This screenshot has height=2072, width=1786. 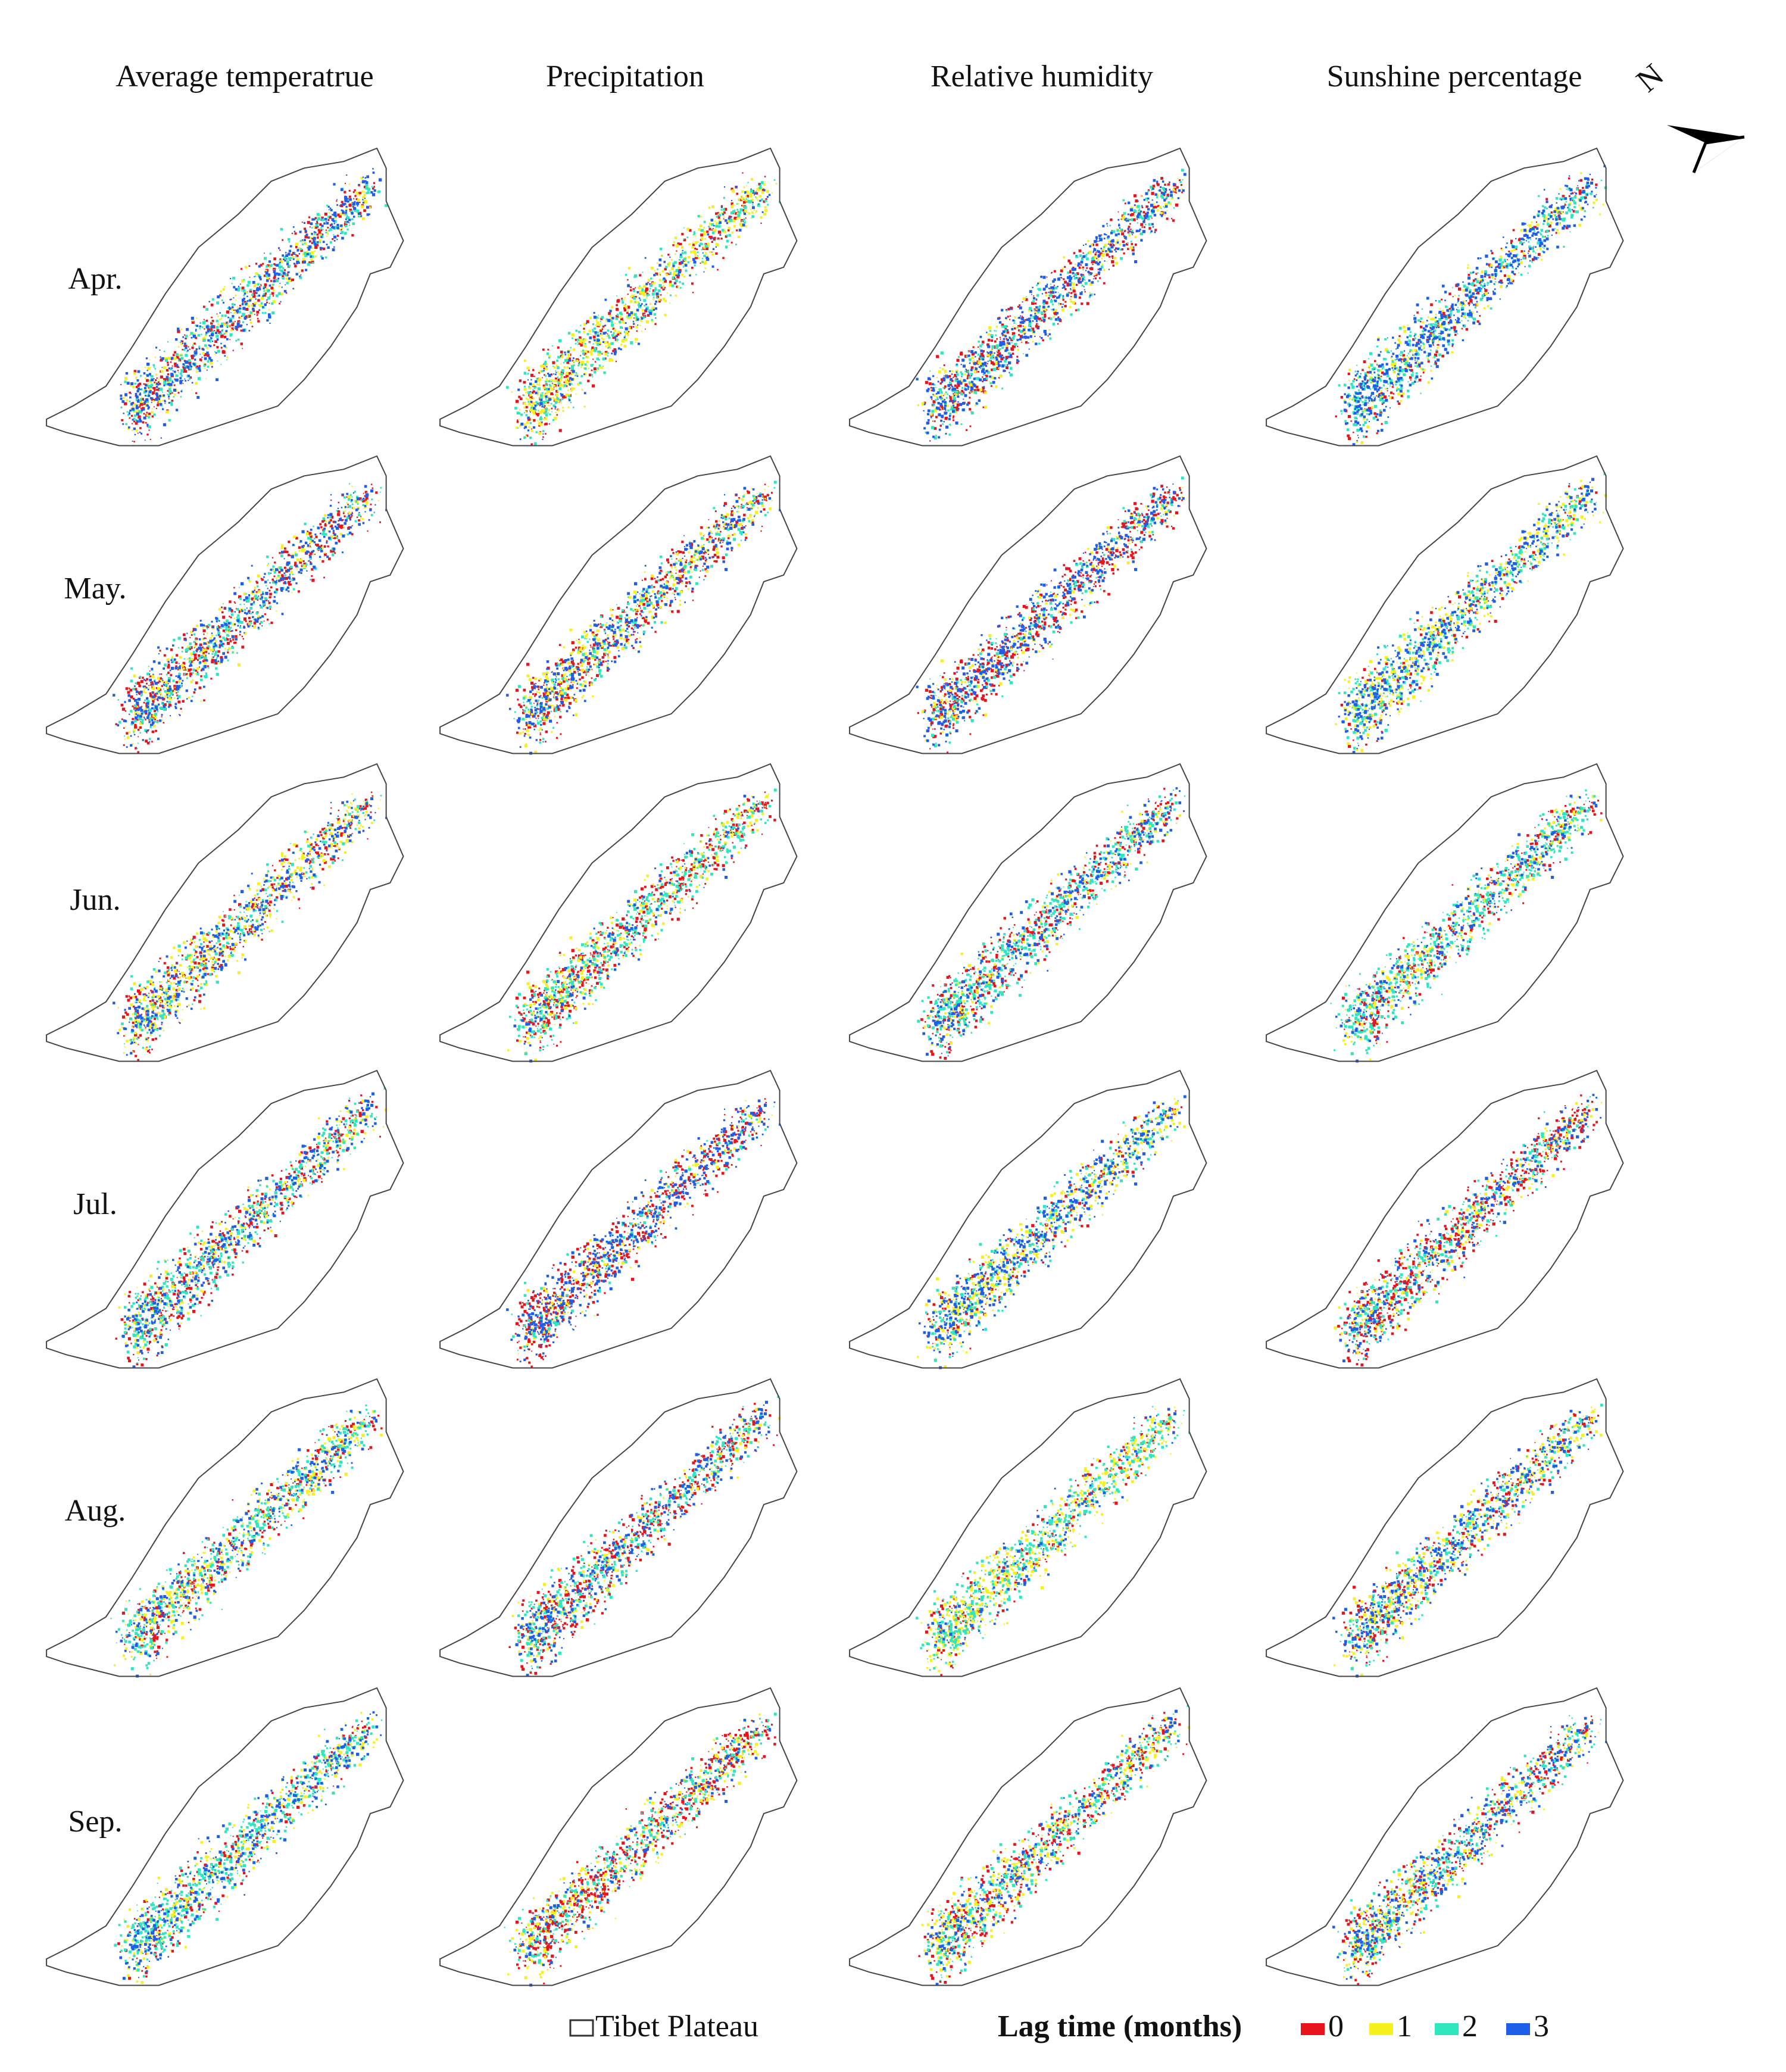 I want to click on north-arrow: N, so click(x=1687, y=115).